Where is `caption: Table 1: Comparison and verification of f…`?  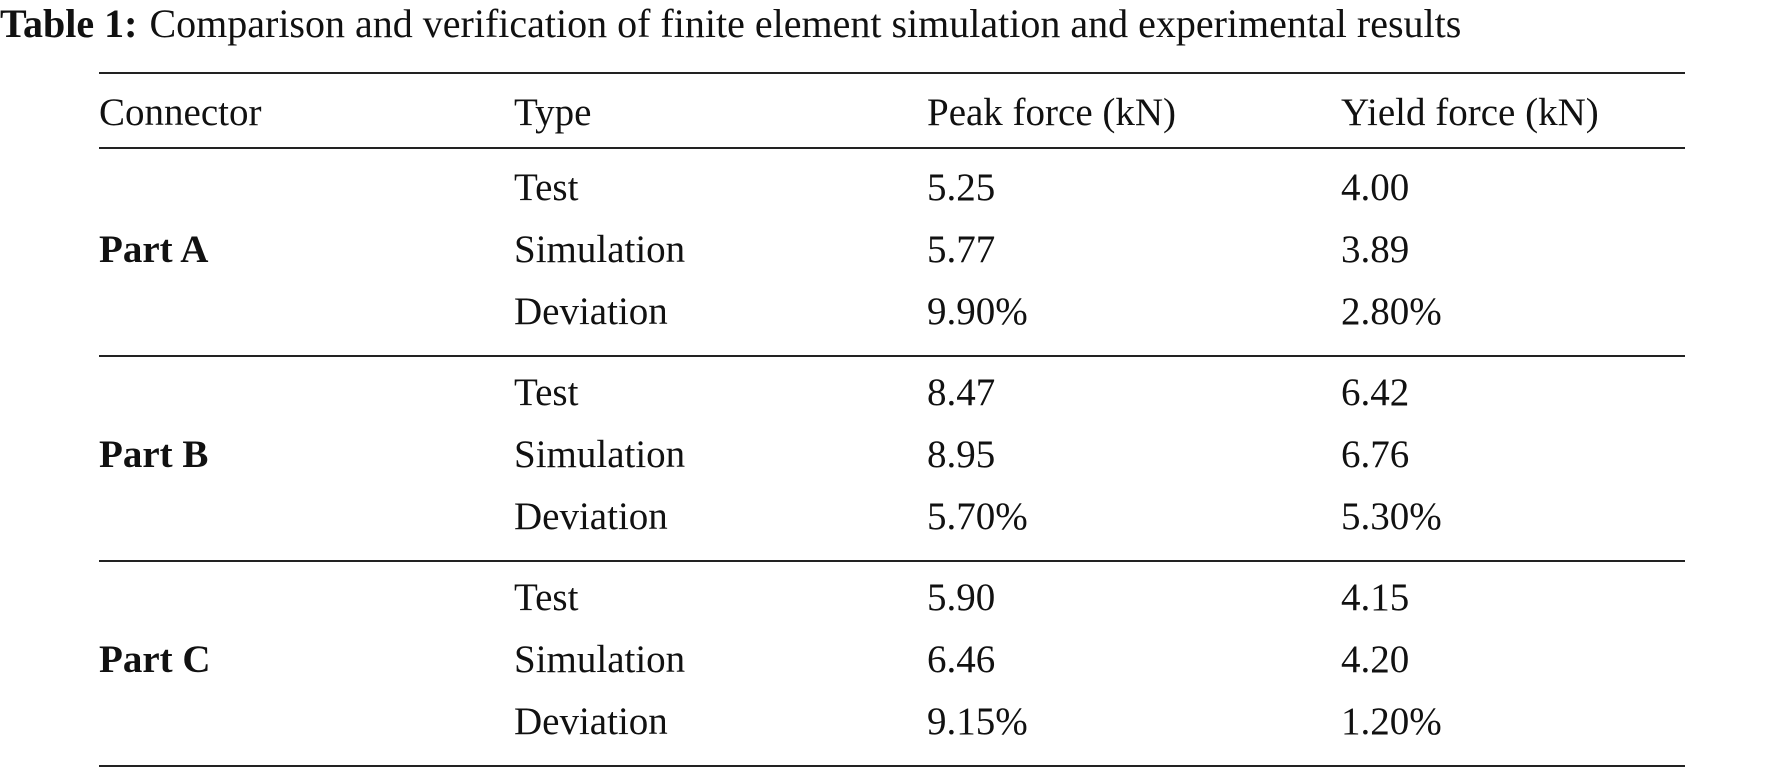
caption: Table 1: Comparison and verification of f… is located at coordinates (730, 24).